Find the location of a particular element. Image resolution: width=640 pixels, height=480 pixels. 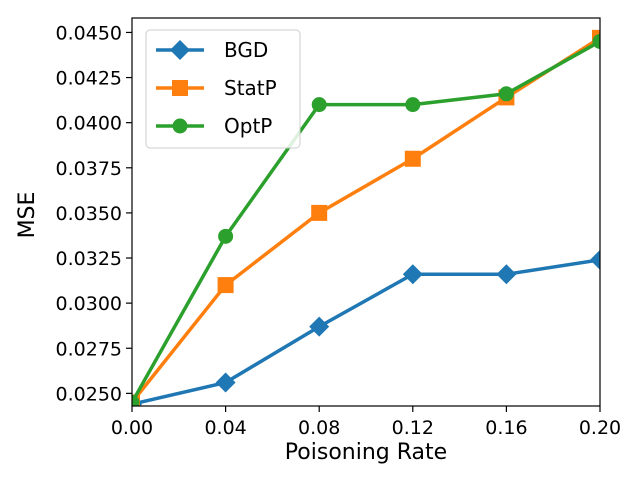

legend-label-statp: StatP is located at coordinates (250, 88).